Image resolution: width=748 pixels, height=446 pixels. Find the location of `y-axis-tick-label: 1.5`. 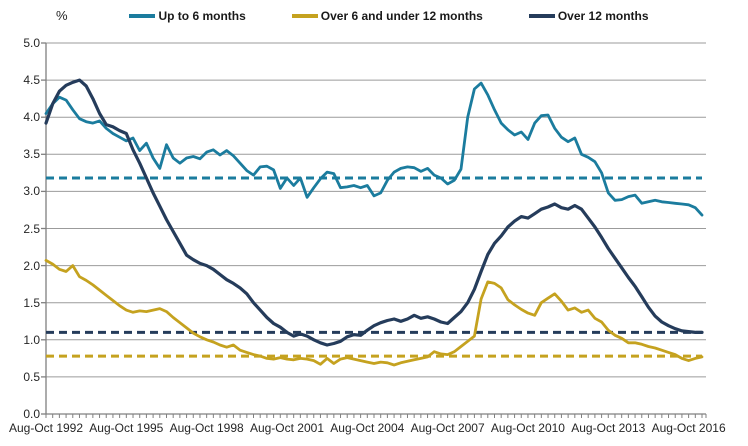

y-axis-tick-label: 1.5 is located at coordinates (31, 302).